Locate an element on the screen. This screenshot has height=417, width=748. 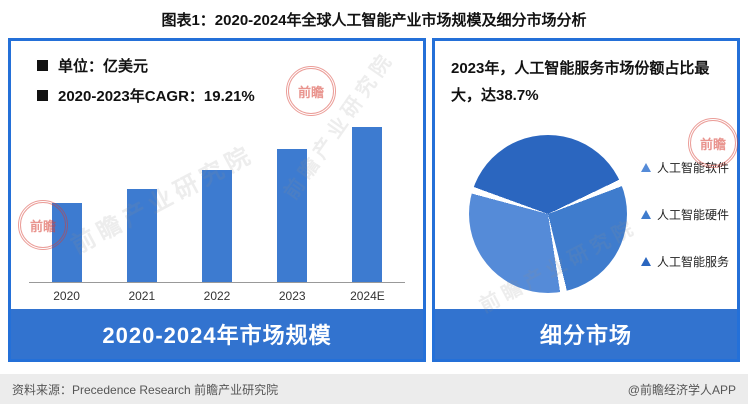
pie-legend-label: 人工智能硬件 is located at coordinates (692, 215).